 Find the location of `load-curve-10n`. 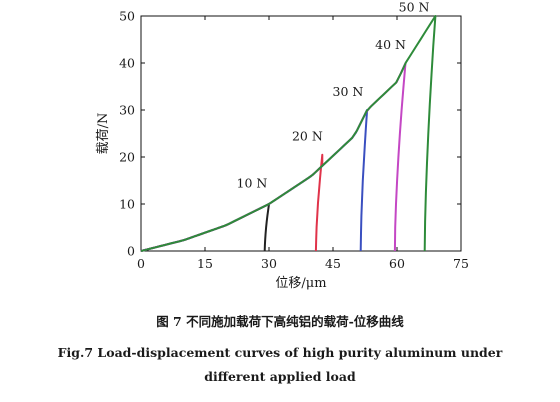

load-curve-10n is located at coordinates (205, 227).